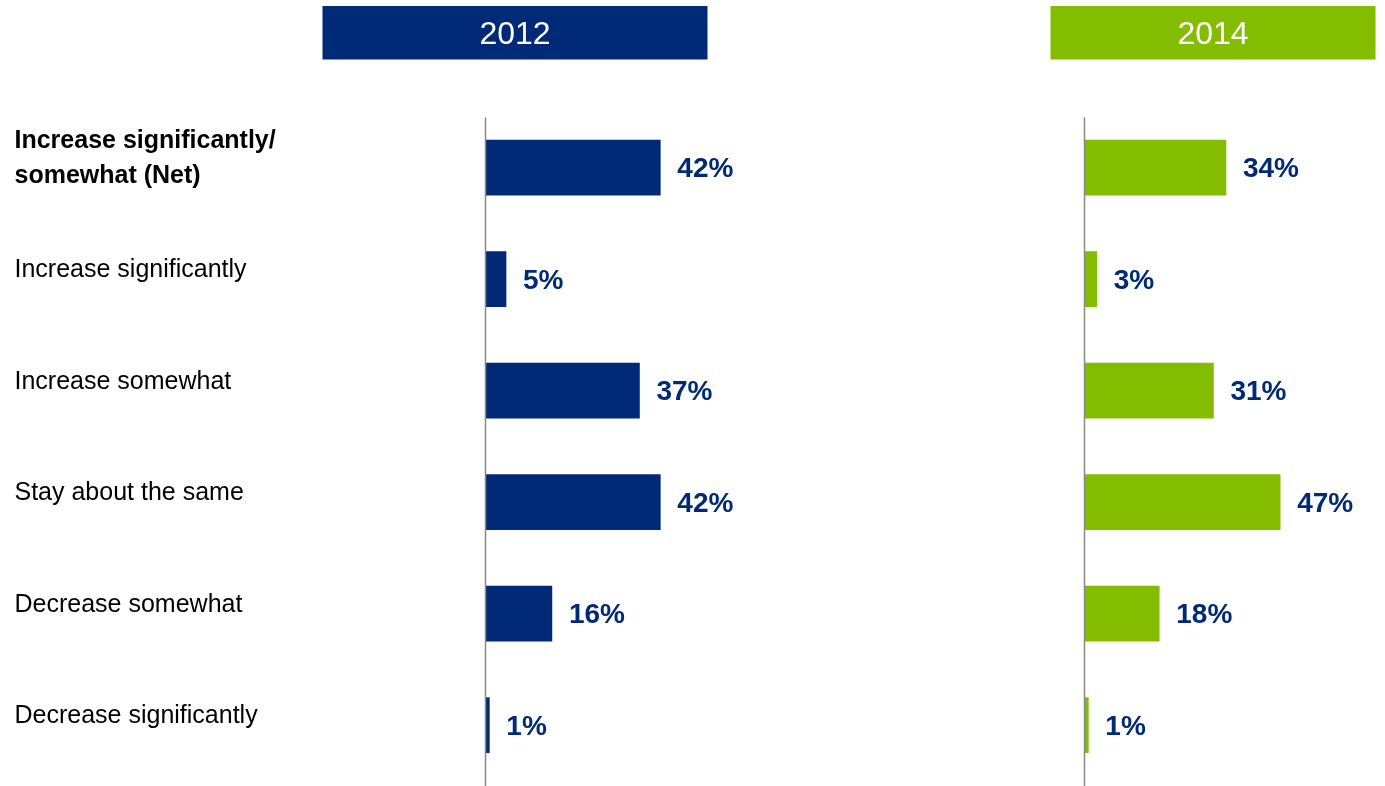 The width and height of the screenshot is (1385, 786). What do you see at coordinates (597, 614) in the screenshot?
I see `data-label: 16%` at bounding box center [597, 614].